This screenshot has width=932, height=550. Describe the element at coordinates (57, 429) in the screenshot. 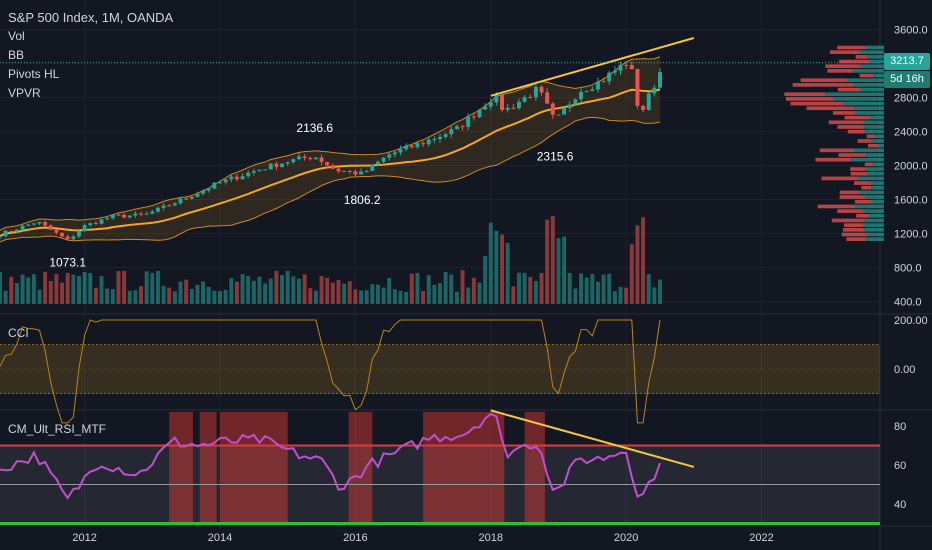

I see `rsi-pane-label: CM_Ult_RSI_MTF` at that location.